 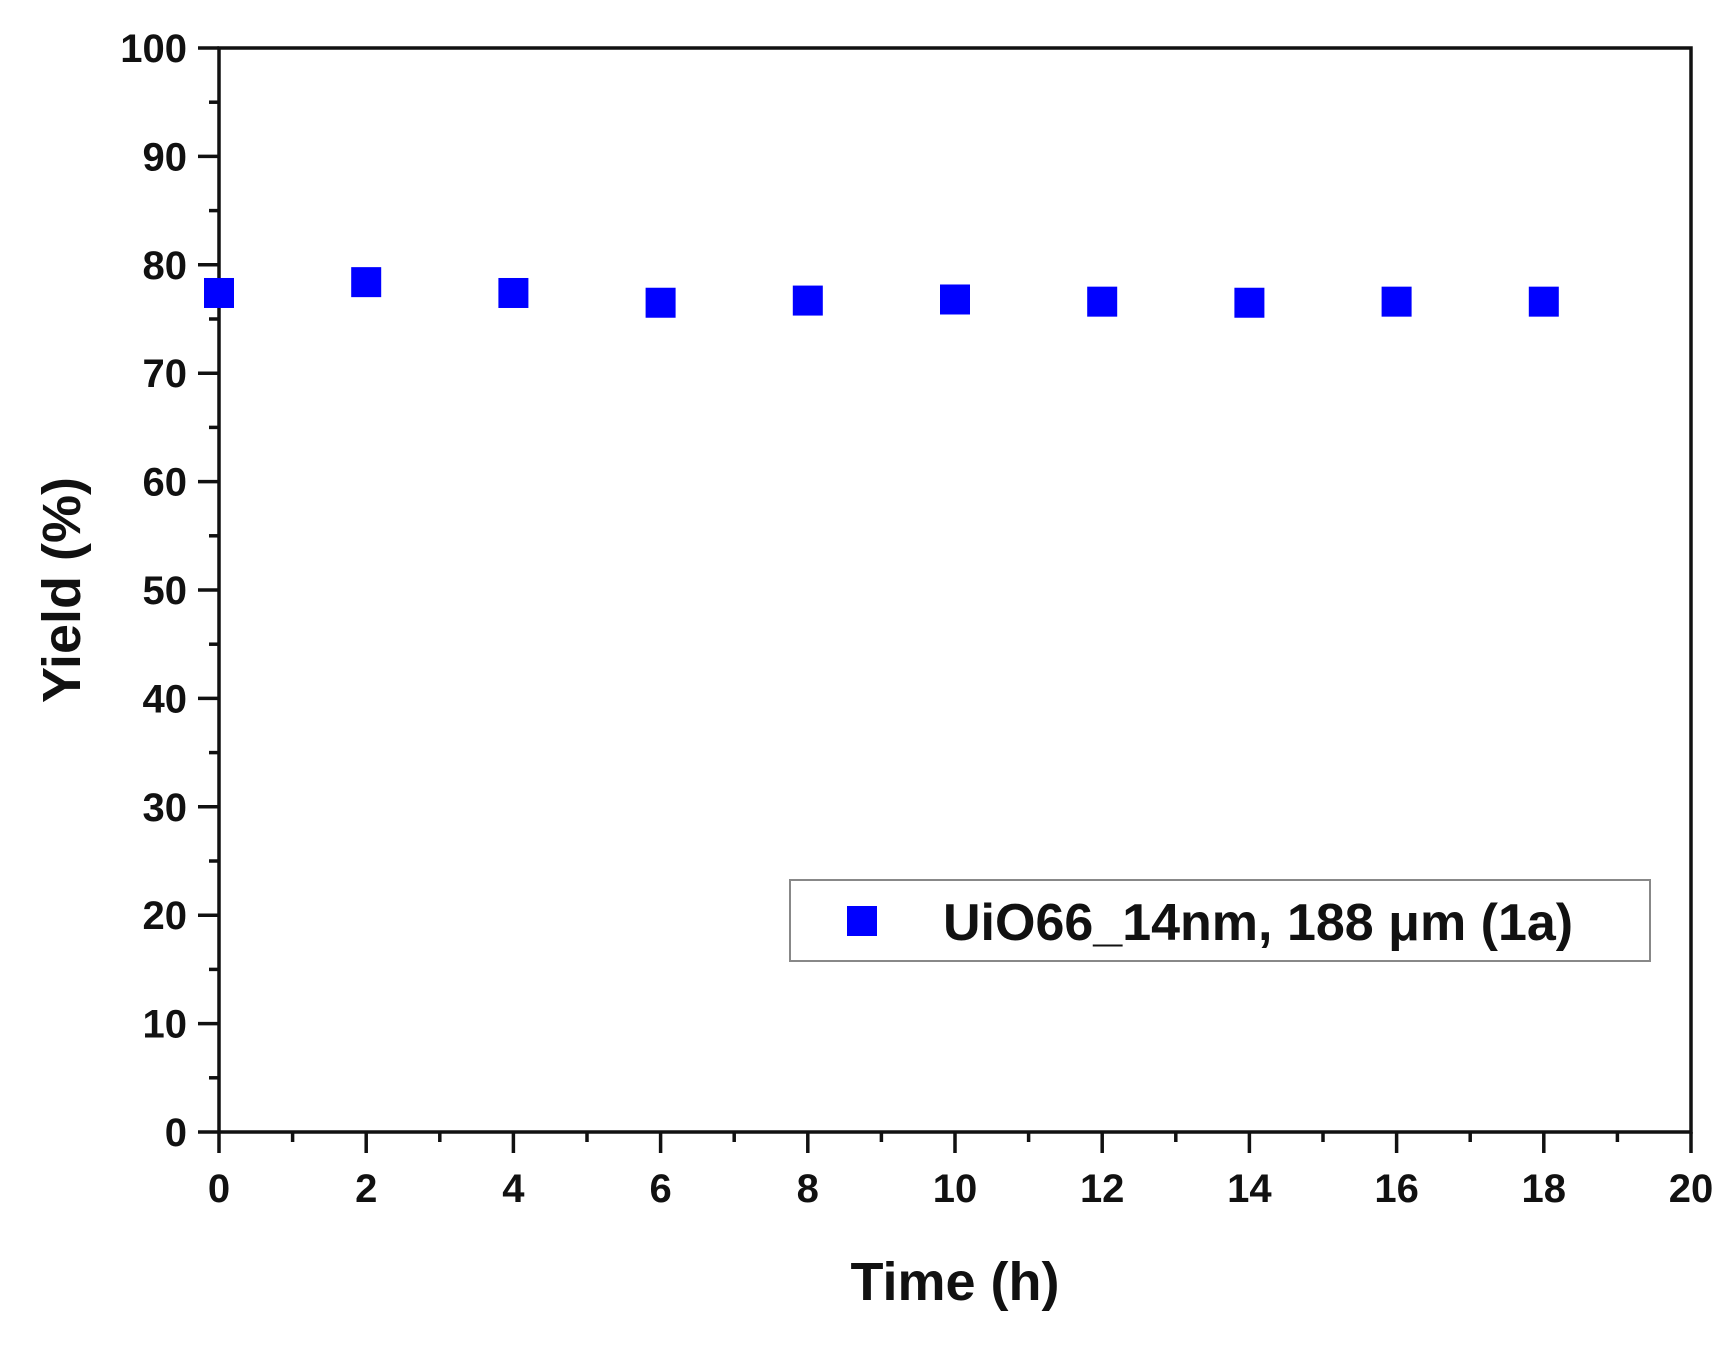 What do you see at coordinates (165, 157) in the screenshot?
I see `y-tick-label: 90` at bounding box center [165, 157].